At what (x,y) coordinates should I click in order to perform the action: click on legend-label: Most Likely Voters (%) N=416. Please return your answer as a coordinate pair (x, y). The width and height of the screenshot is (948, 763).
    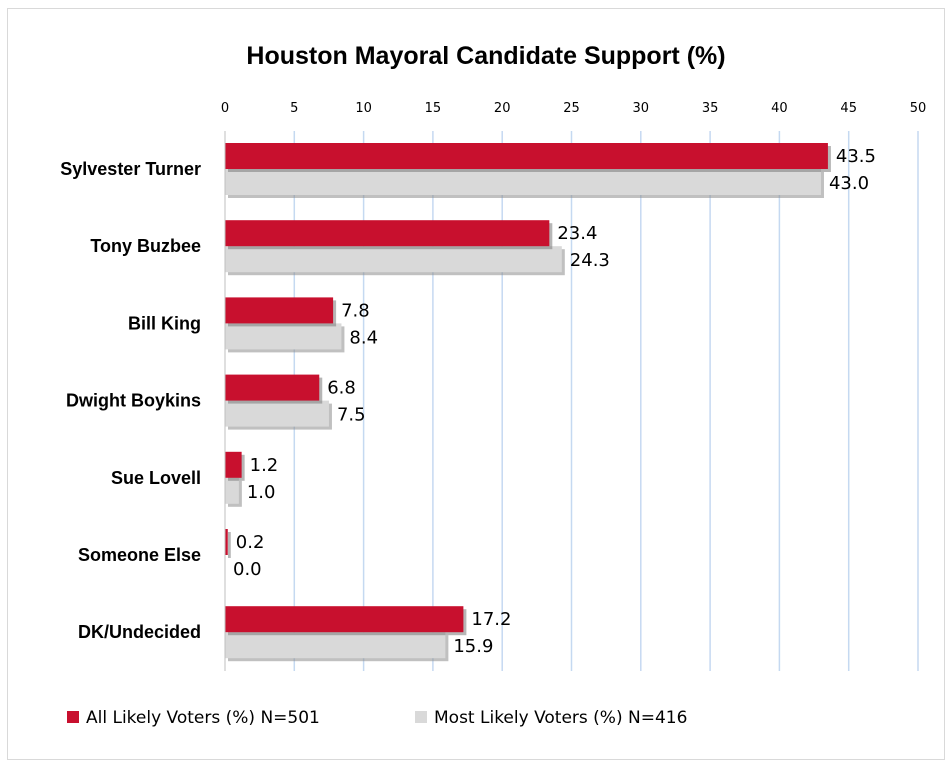
    Looking at the image, I should click on (560, 718).